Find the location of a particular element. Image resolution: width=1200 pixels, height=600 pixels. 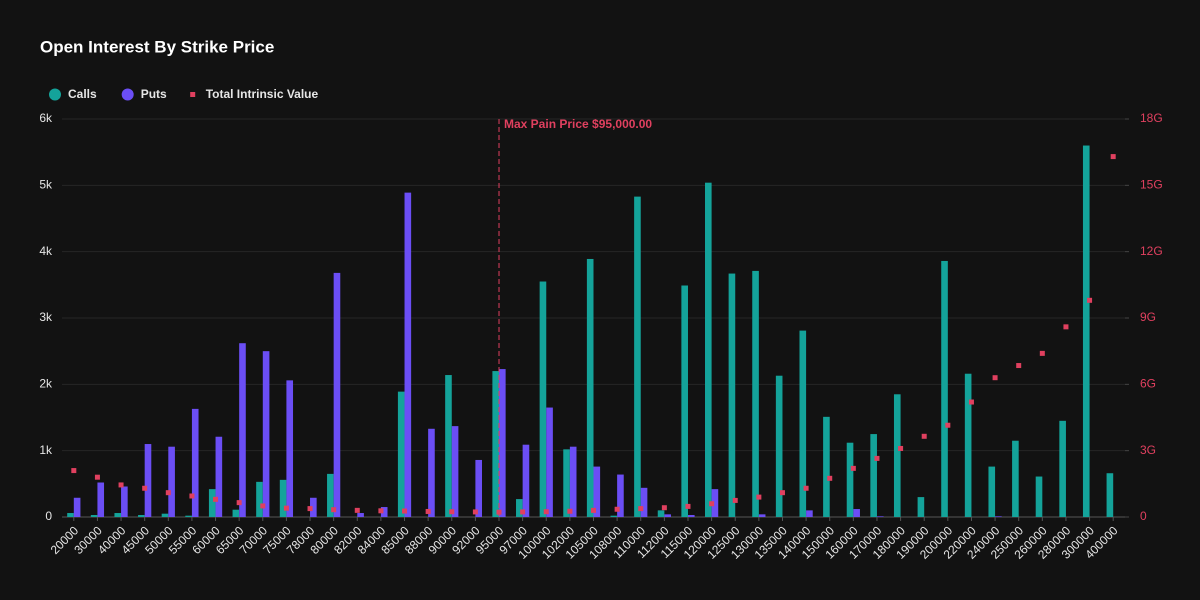

y-tick-label: 3k is located at coordinates (46, 317).